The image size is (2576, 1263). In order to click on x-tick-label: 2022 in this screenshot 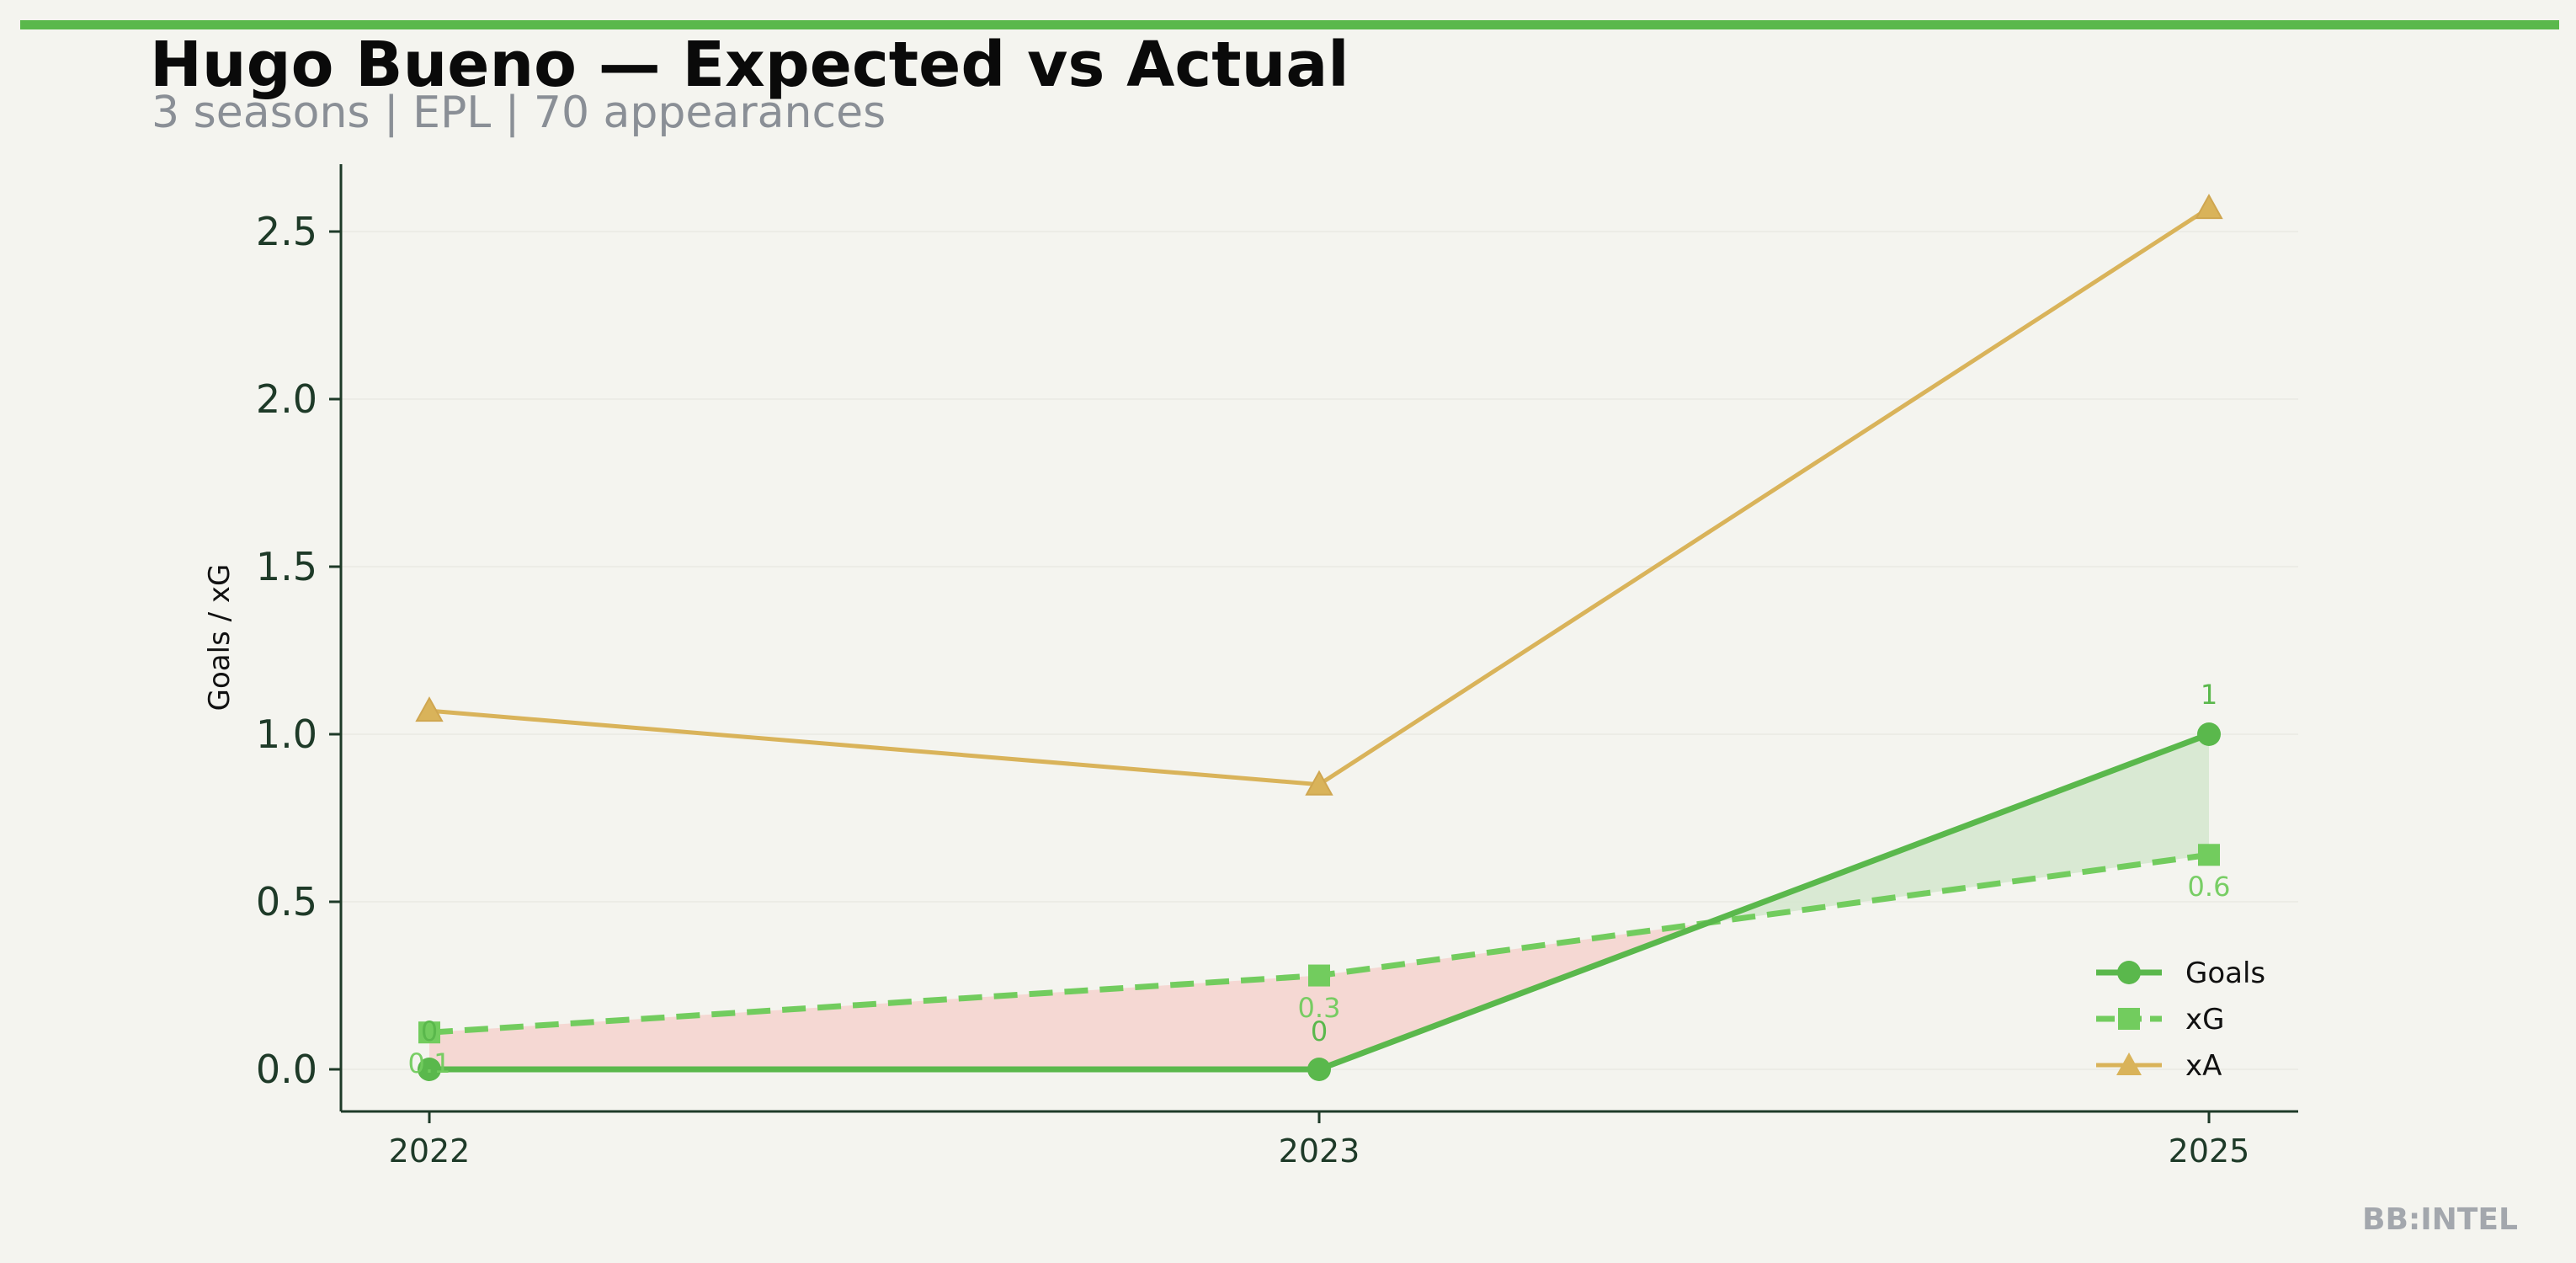, I will do `click(430, 1151)`.